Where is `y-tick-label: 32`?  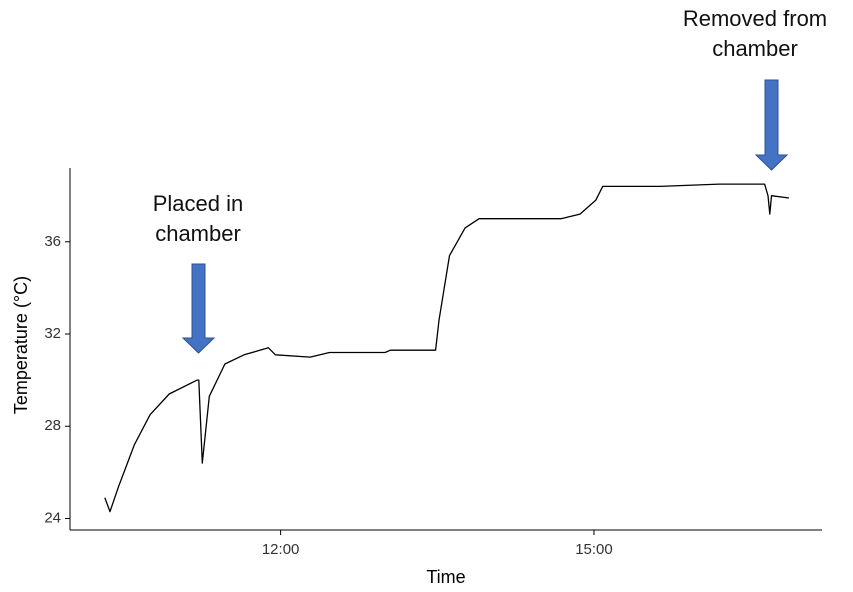
y-tick-label: 32 is located at coordinates (52, 333).